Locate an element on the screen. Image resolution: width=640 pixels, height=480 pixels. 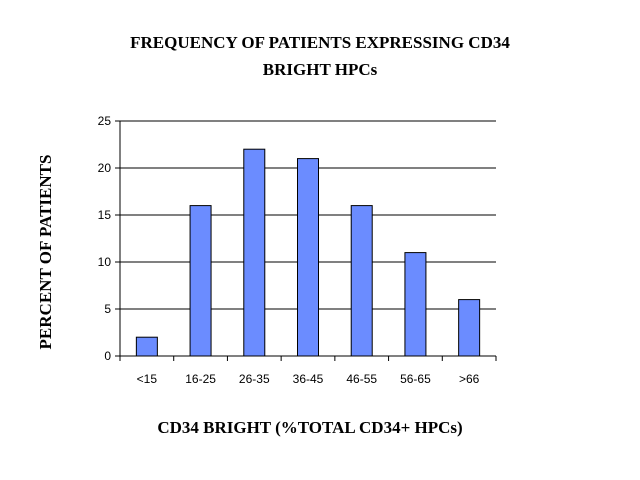
y-tick-label: 25 is located at coordinates (105, 121).